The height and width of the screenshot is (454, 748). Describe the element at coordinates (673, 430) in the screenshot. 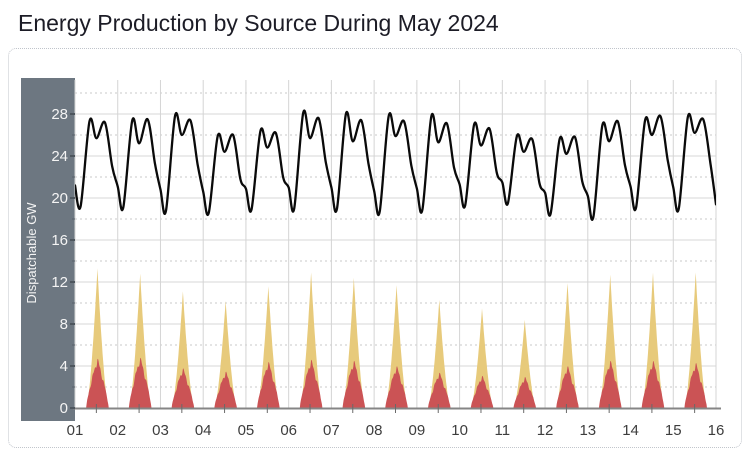

I see `x-tick-label: 15` at that location.